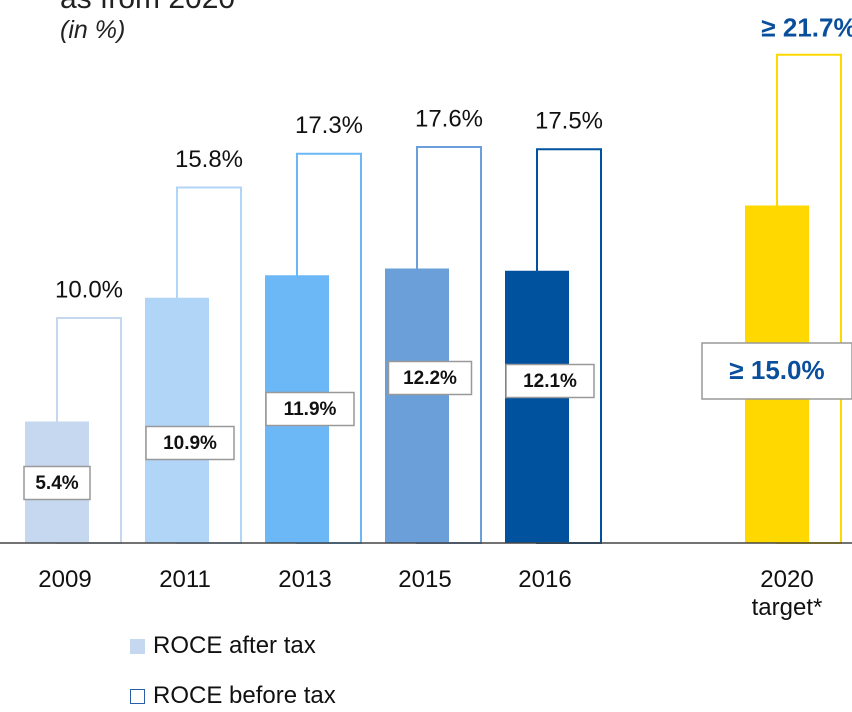 The height and width of the screenshot is (712, 852). I want to click on value-label-after-tax: ≥ 15.0%, so click(776, 370).